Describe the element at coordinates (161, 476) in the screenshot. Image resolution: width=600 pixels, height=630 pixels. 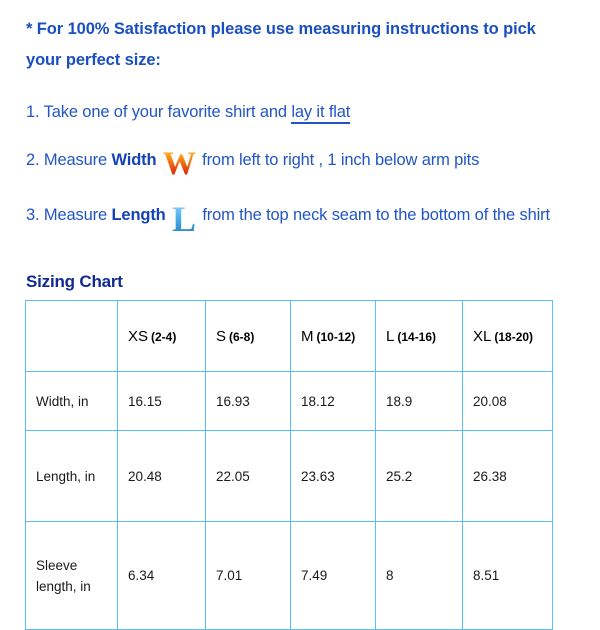
I see `cell-length-xs: 20.48` at that location.